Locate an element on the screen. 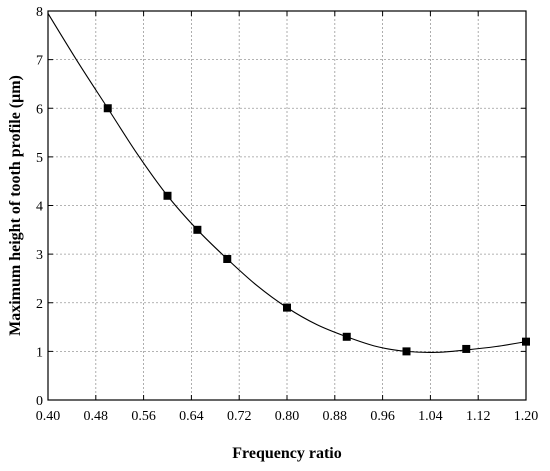 This screenshot has width=550, height=471. y-tick-label: 0 is located at coordinates (39, 401).